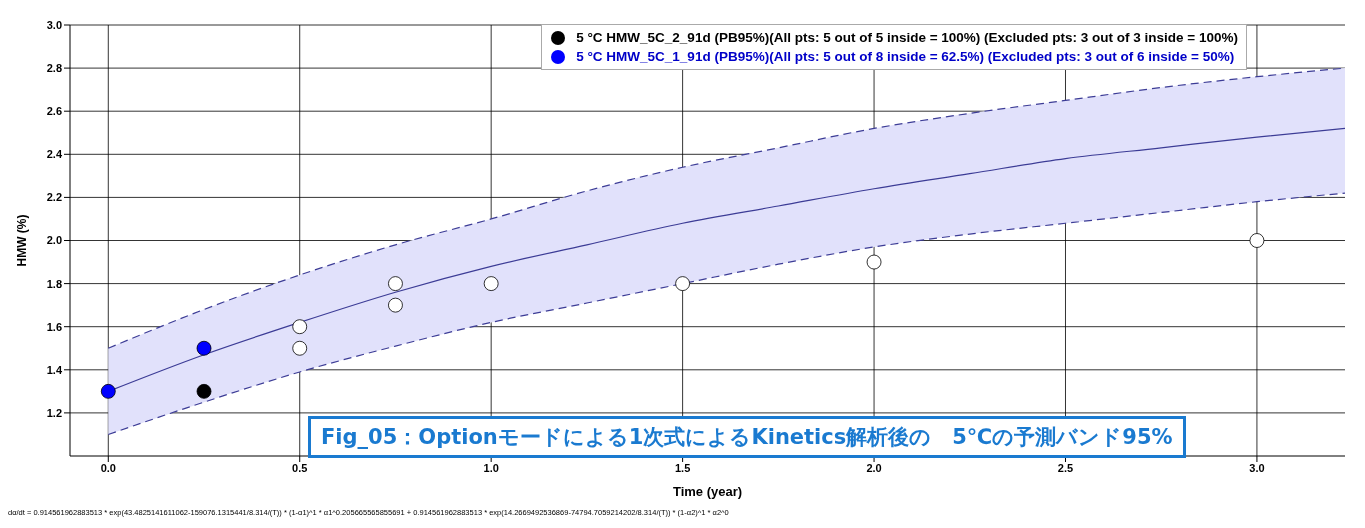  What do you see at coordinates (54, 412) in the screenshot?
I see `y-tick-label: 1.2` at bounding box center [54, 412].